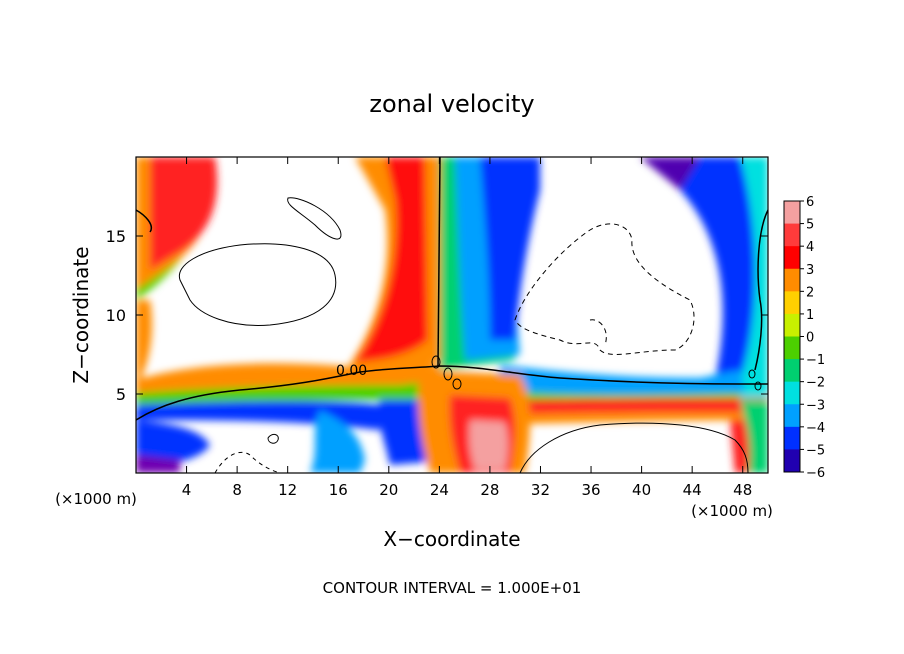 This screenshot has height=654, width=904. I want to click on field-left-edge, so click(144, 340).